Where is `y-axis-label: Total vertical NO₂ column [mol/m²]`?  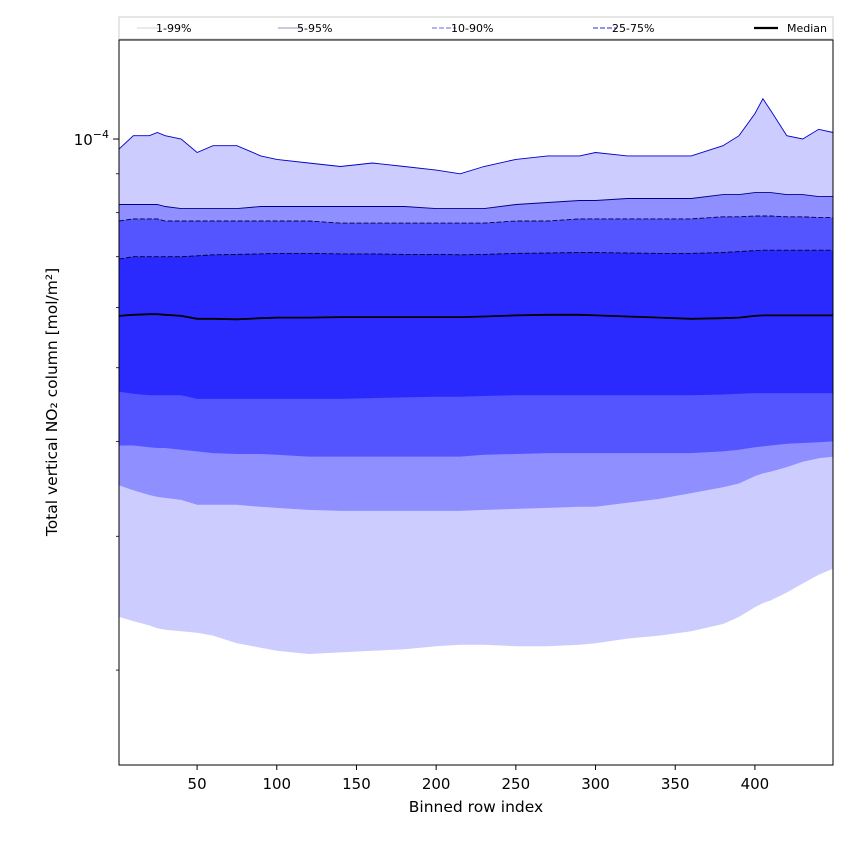 y-axis-label: Total vertical NO₂ column [mol/m²] is located at coordinates (52, 402).